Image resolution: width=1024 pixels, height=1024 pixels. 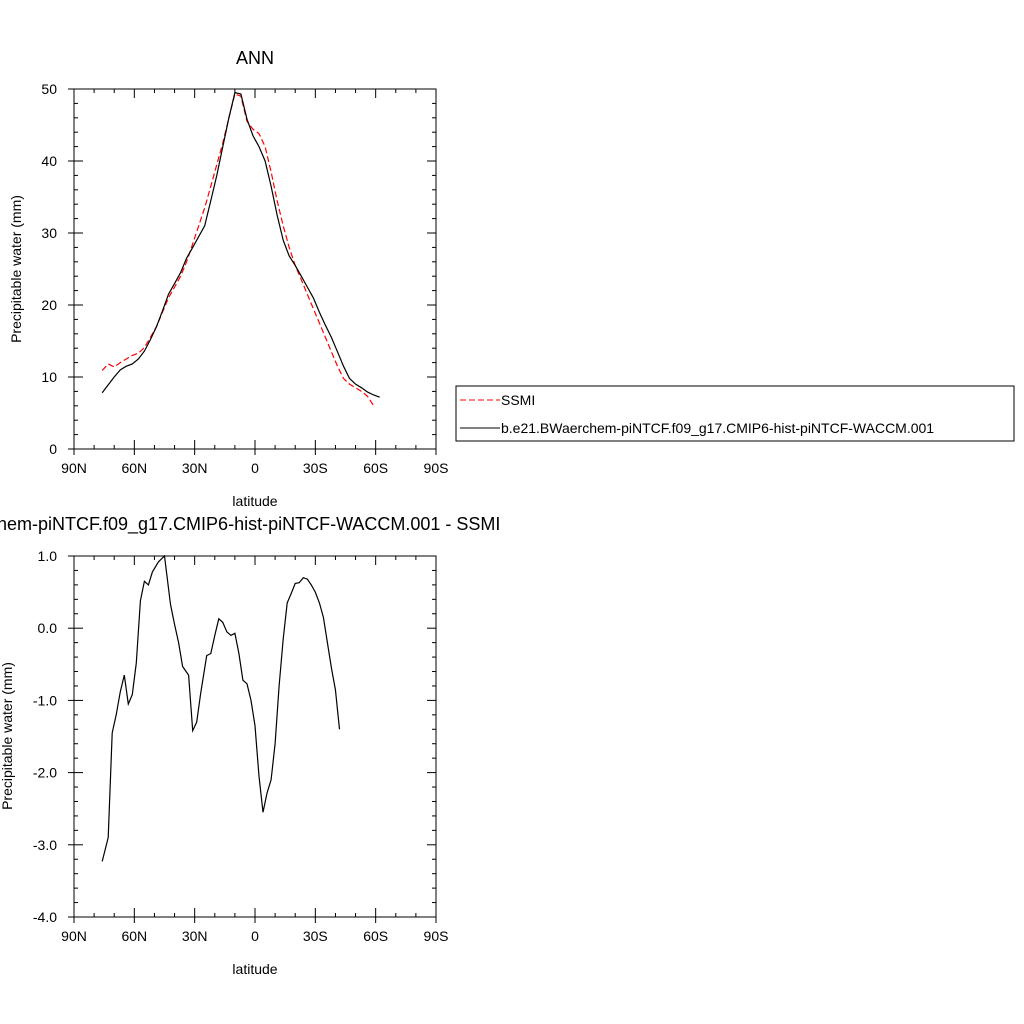 What do you see at coordinates (49, 89) in the screenshot?
I see `y-tick-label: 50` at bounding box center [49, 89].